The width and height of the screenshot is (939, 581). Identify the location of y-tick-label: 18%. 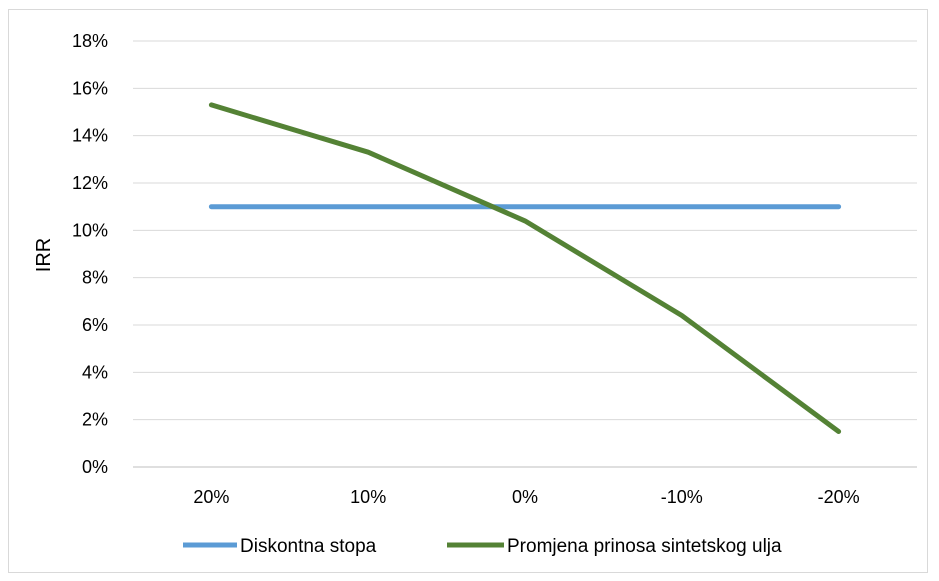
(90, 41).